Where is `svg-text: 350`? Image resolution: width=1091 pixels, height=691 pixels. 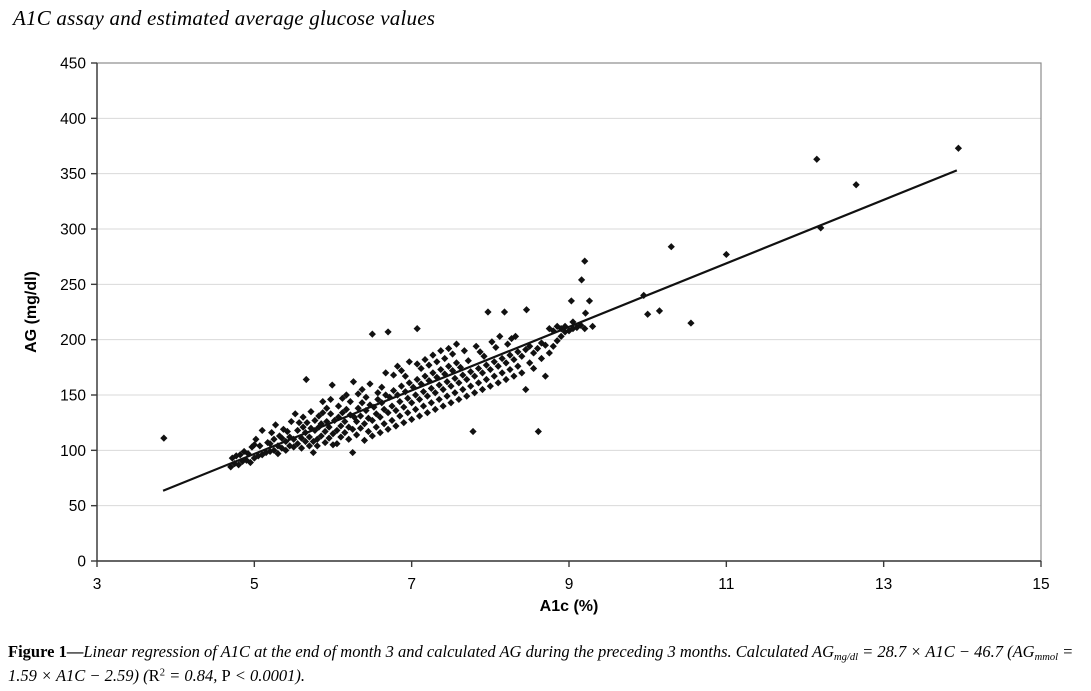 svg-text: 350 is located at coordinates (73, 174).